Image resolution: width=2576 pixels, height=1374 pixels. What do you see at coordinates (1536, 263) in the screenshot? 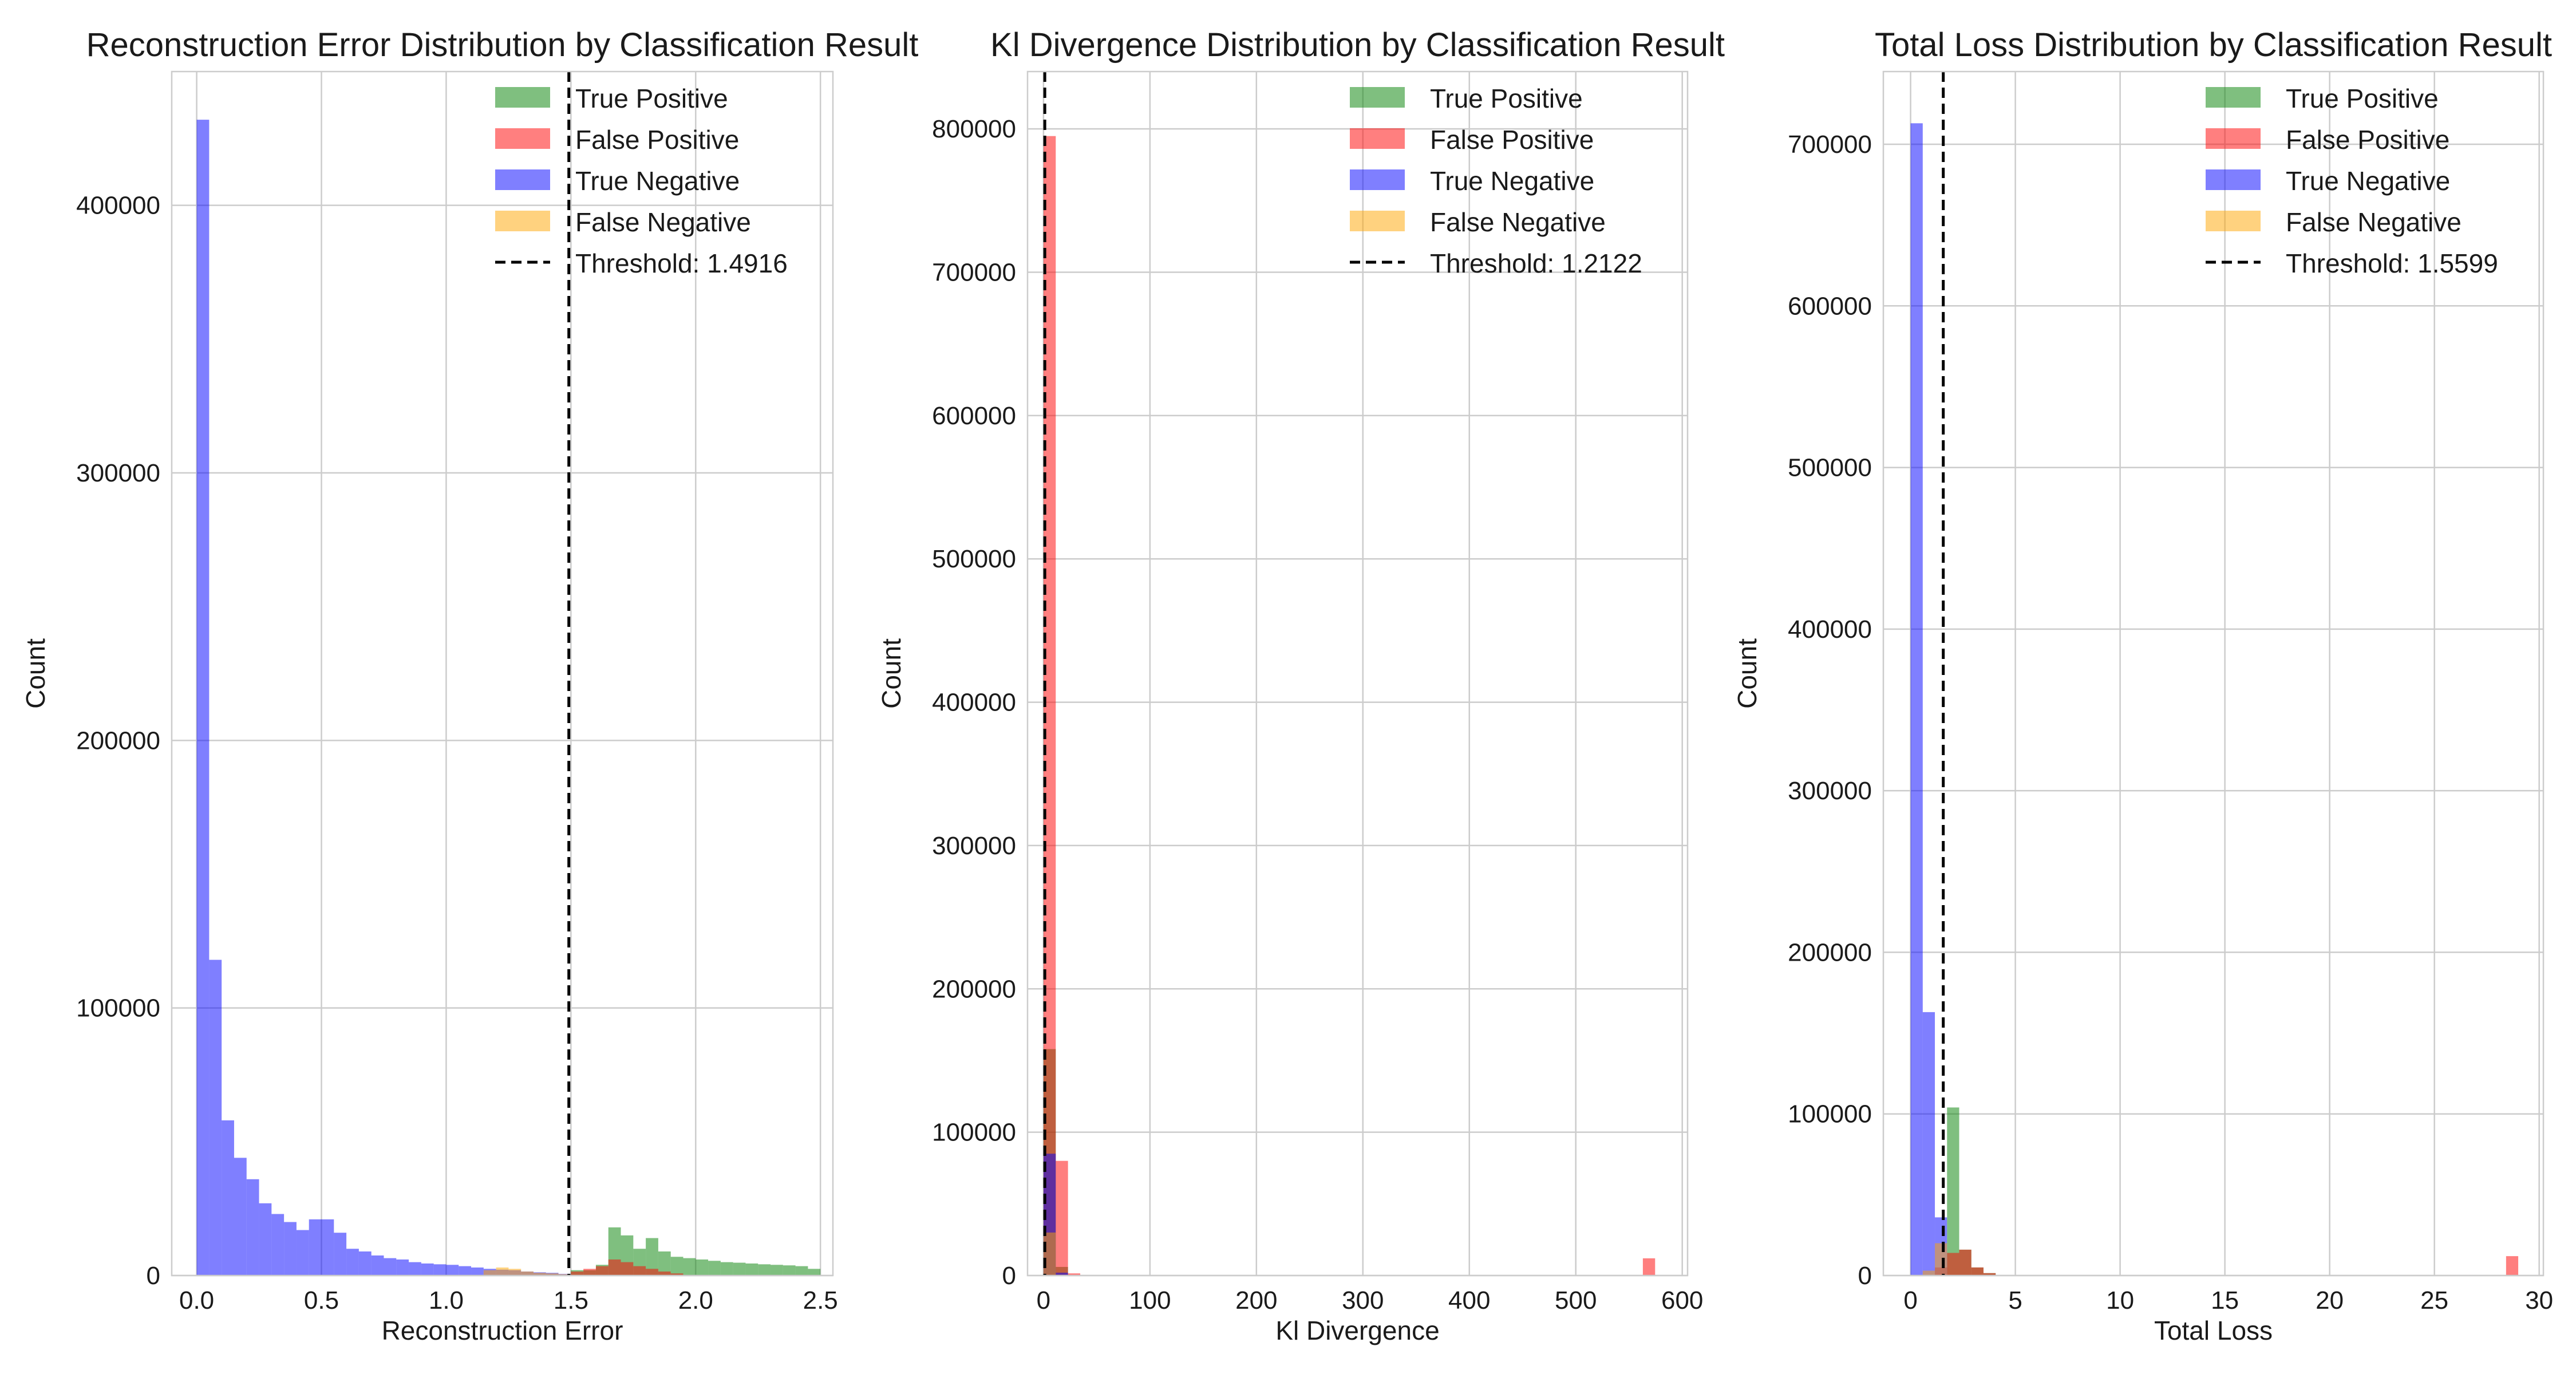
I see `legend-label: Threshold: 1.2122` at bounding box center [1536, 263].